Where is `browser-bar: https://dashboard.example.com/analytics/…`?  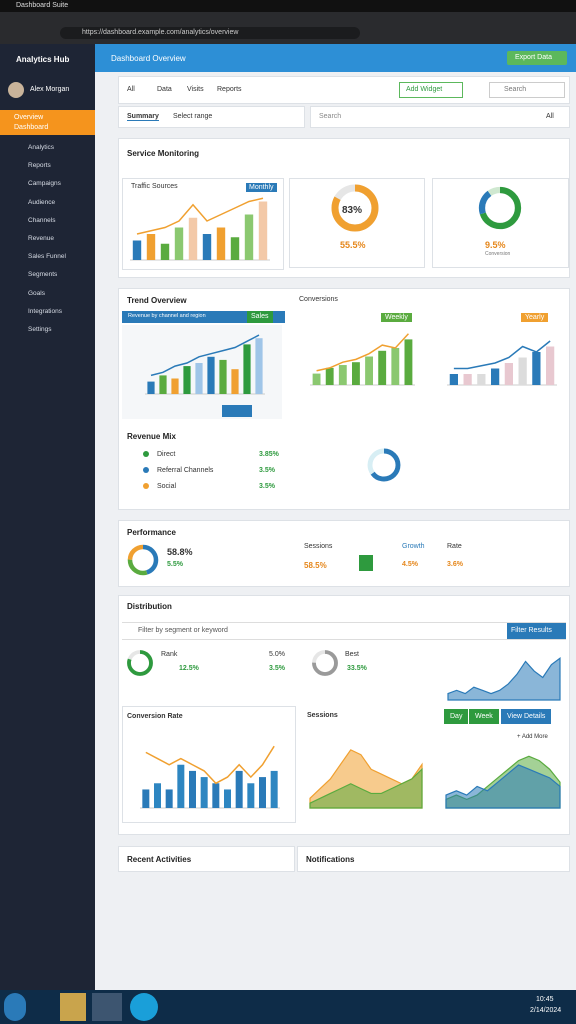 browser-bar: https://dashboard.example.com/analytics/… is located at coordinates (288, 28).